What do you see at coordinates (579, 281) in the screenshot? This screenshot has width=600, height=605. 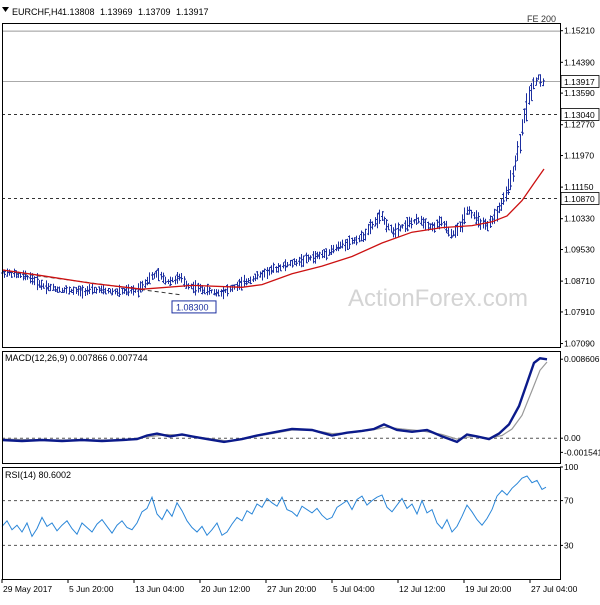 I see `price-tick-label: 1.08710` at bounding box center [579, 281].